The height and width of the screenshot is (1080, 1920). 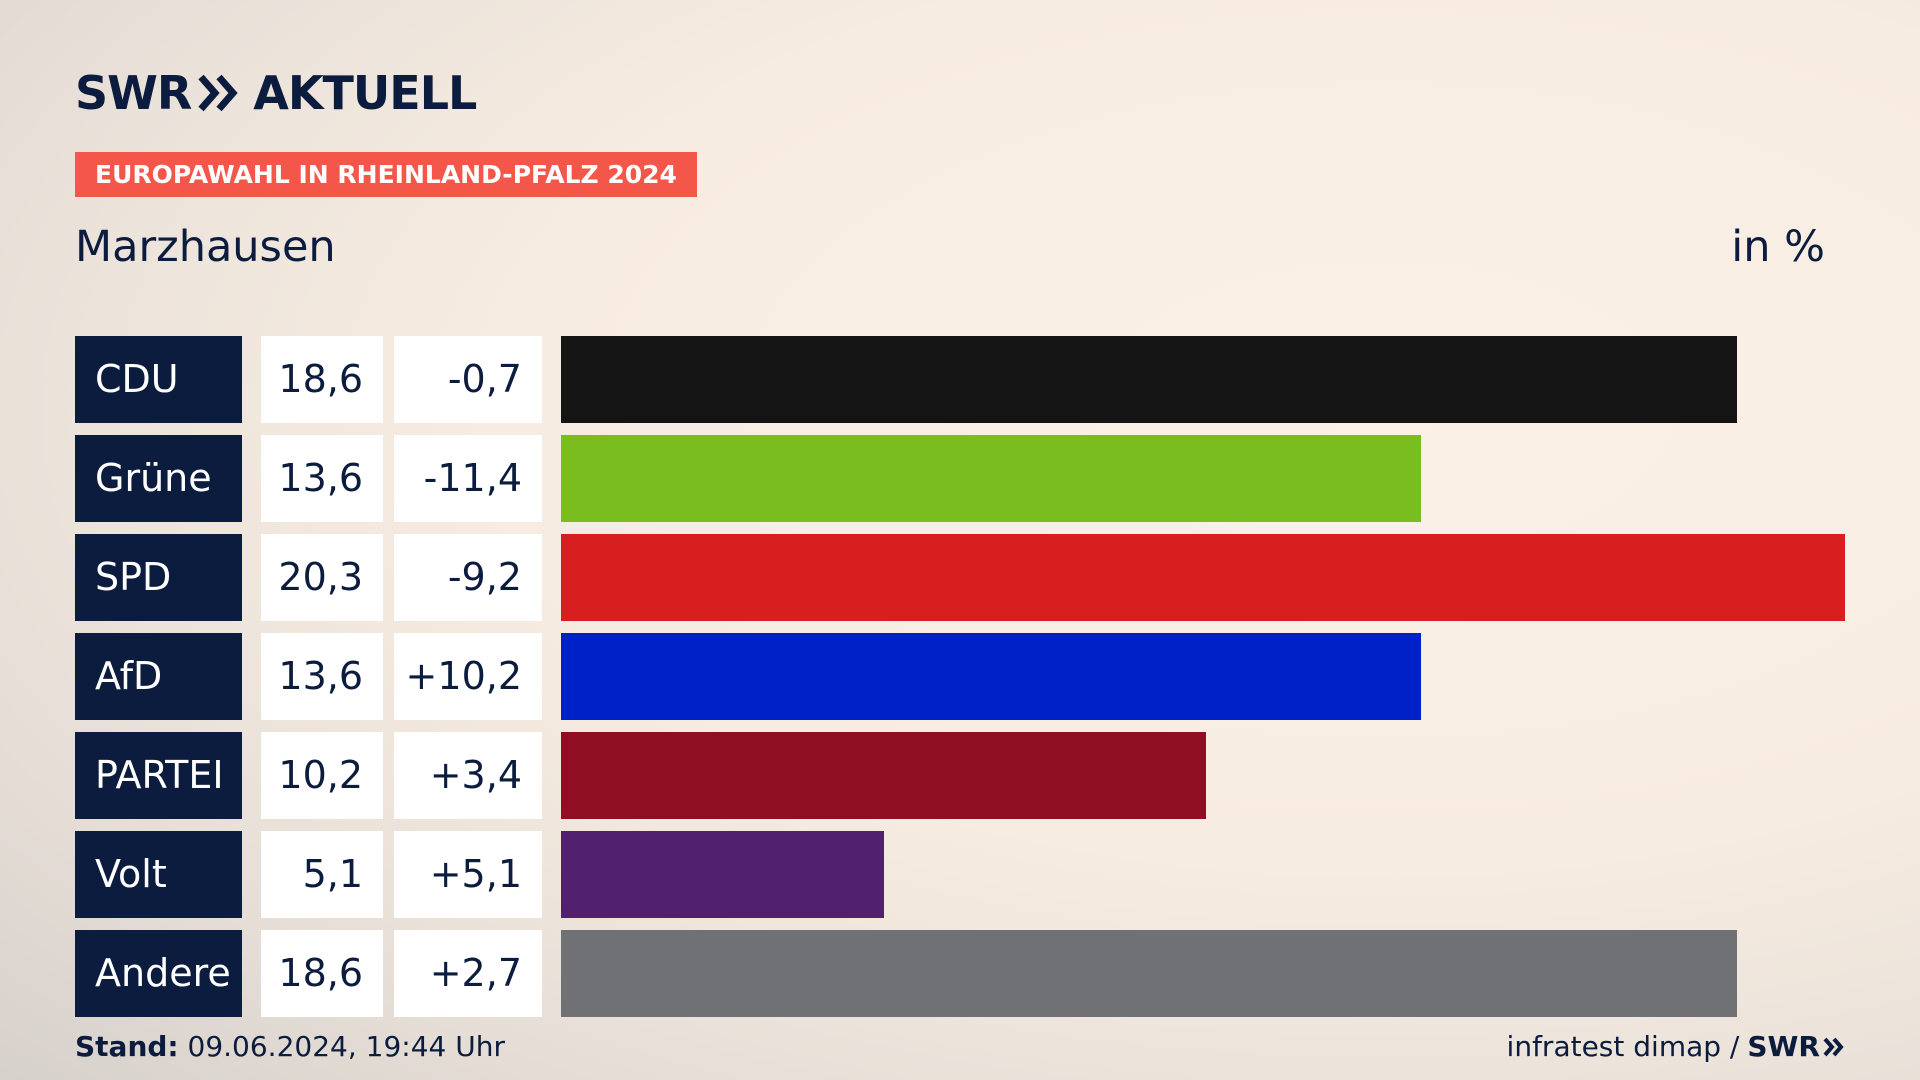 I want to click on unit-label: in %, so click(x=1778, y=247).